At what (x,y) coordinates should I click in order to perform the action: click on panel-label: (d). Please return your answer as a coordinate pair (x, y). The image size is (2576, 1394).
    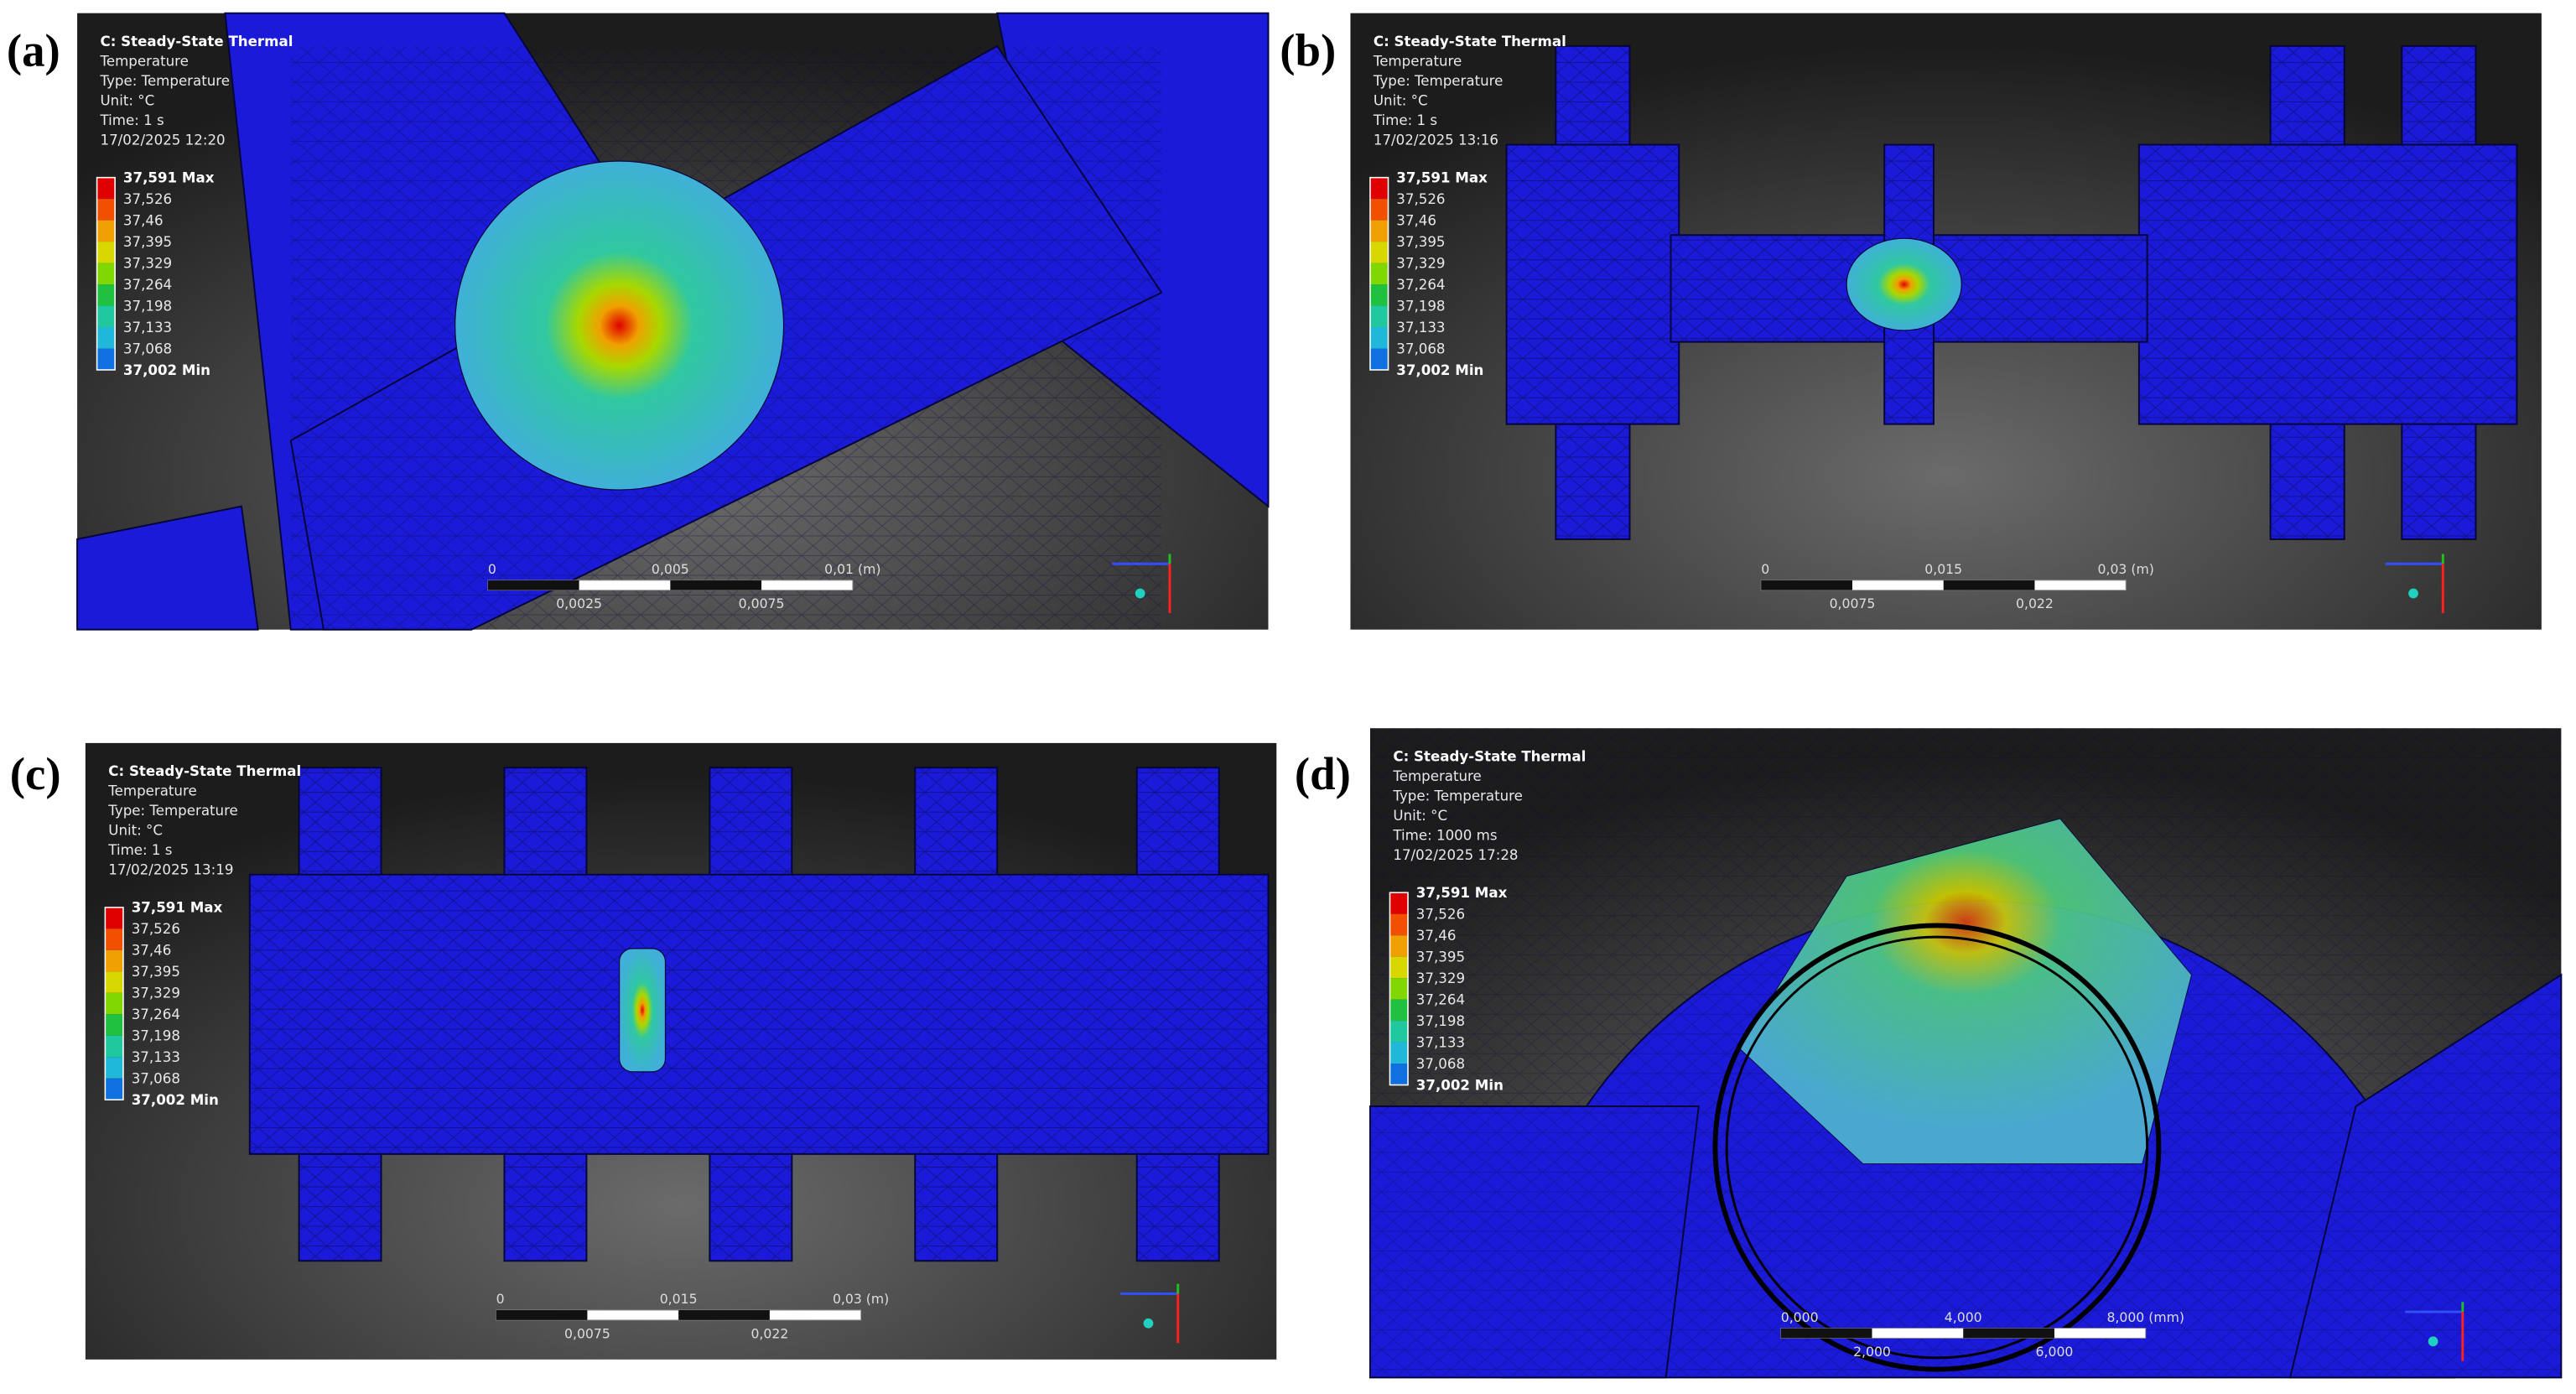
    Looking at the image, I should click on (1323, 773).